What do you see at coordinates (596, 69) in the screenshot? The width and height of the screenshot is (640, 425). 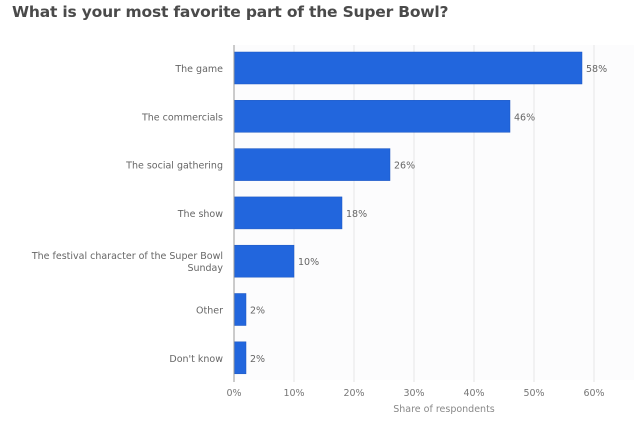 I see `value-label: 58%` at bounding box center [596, 69].